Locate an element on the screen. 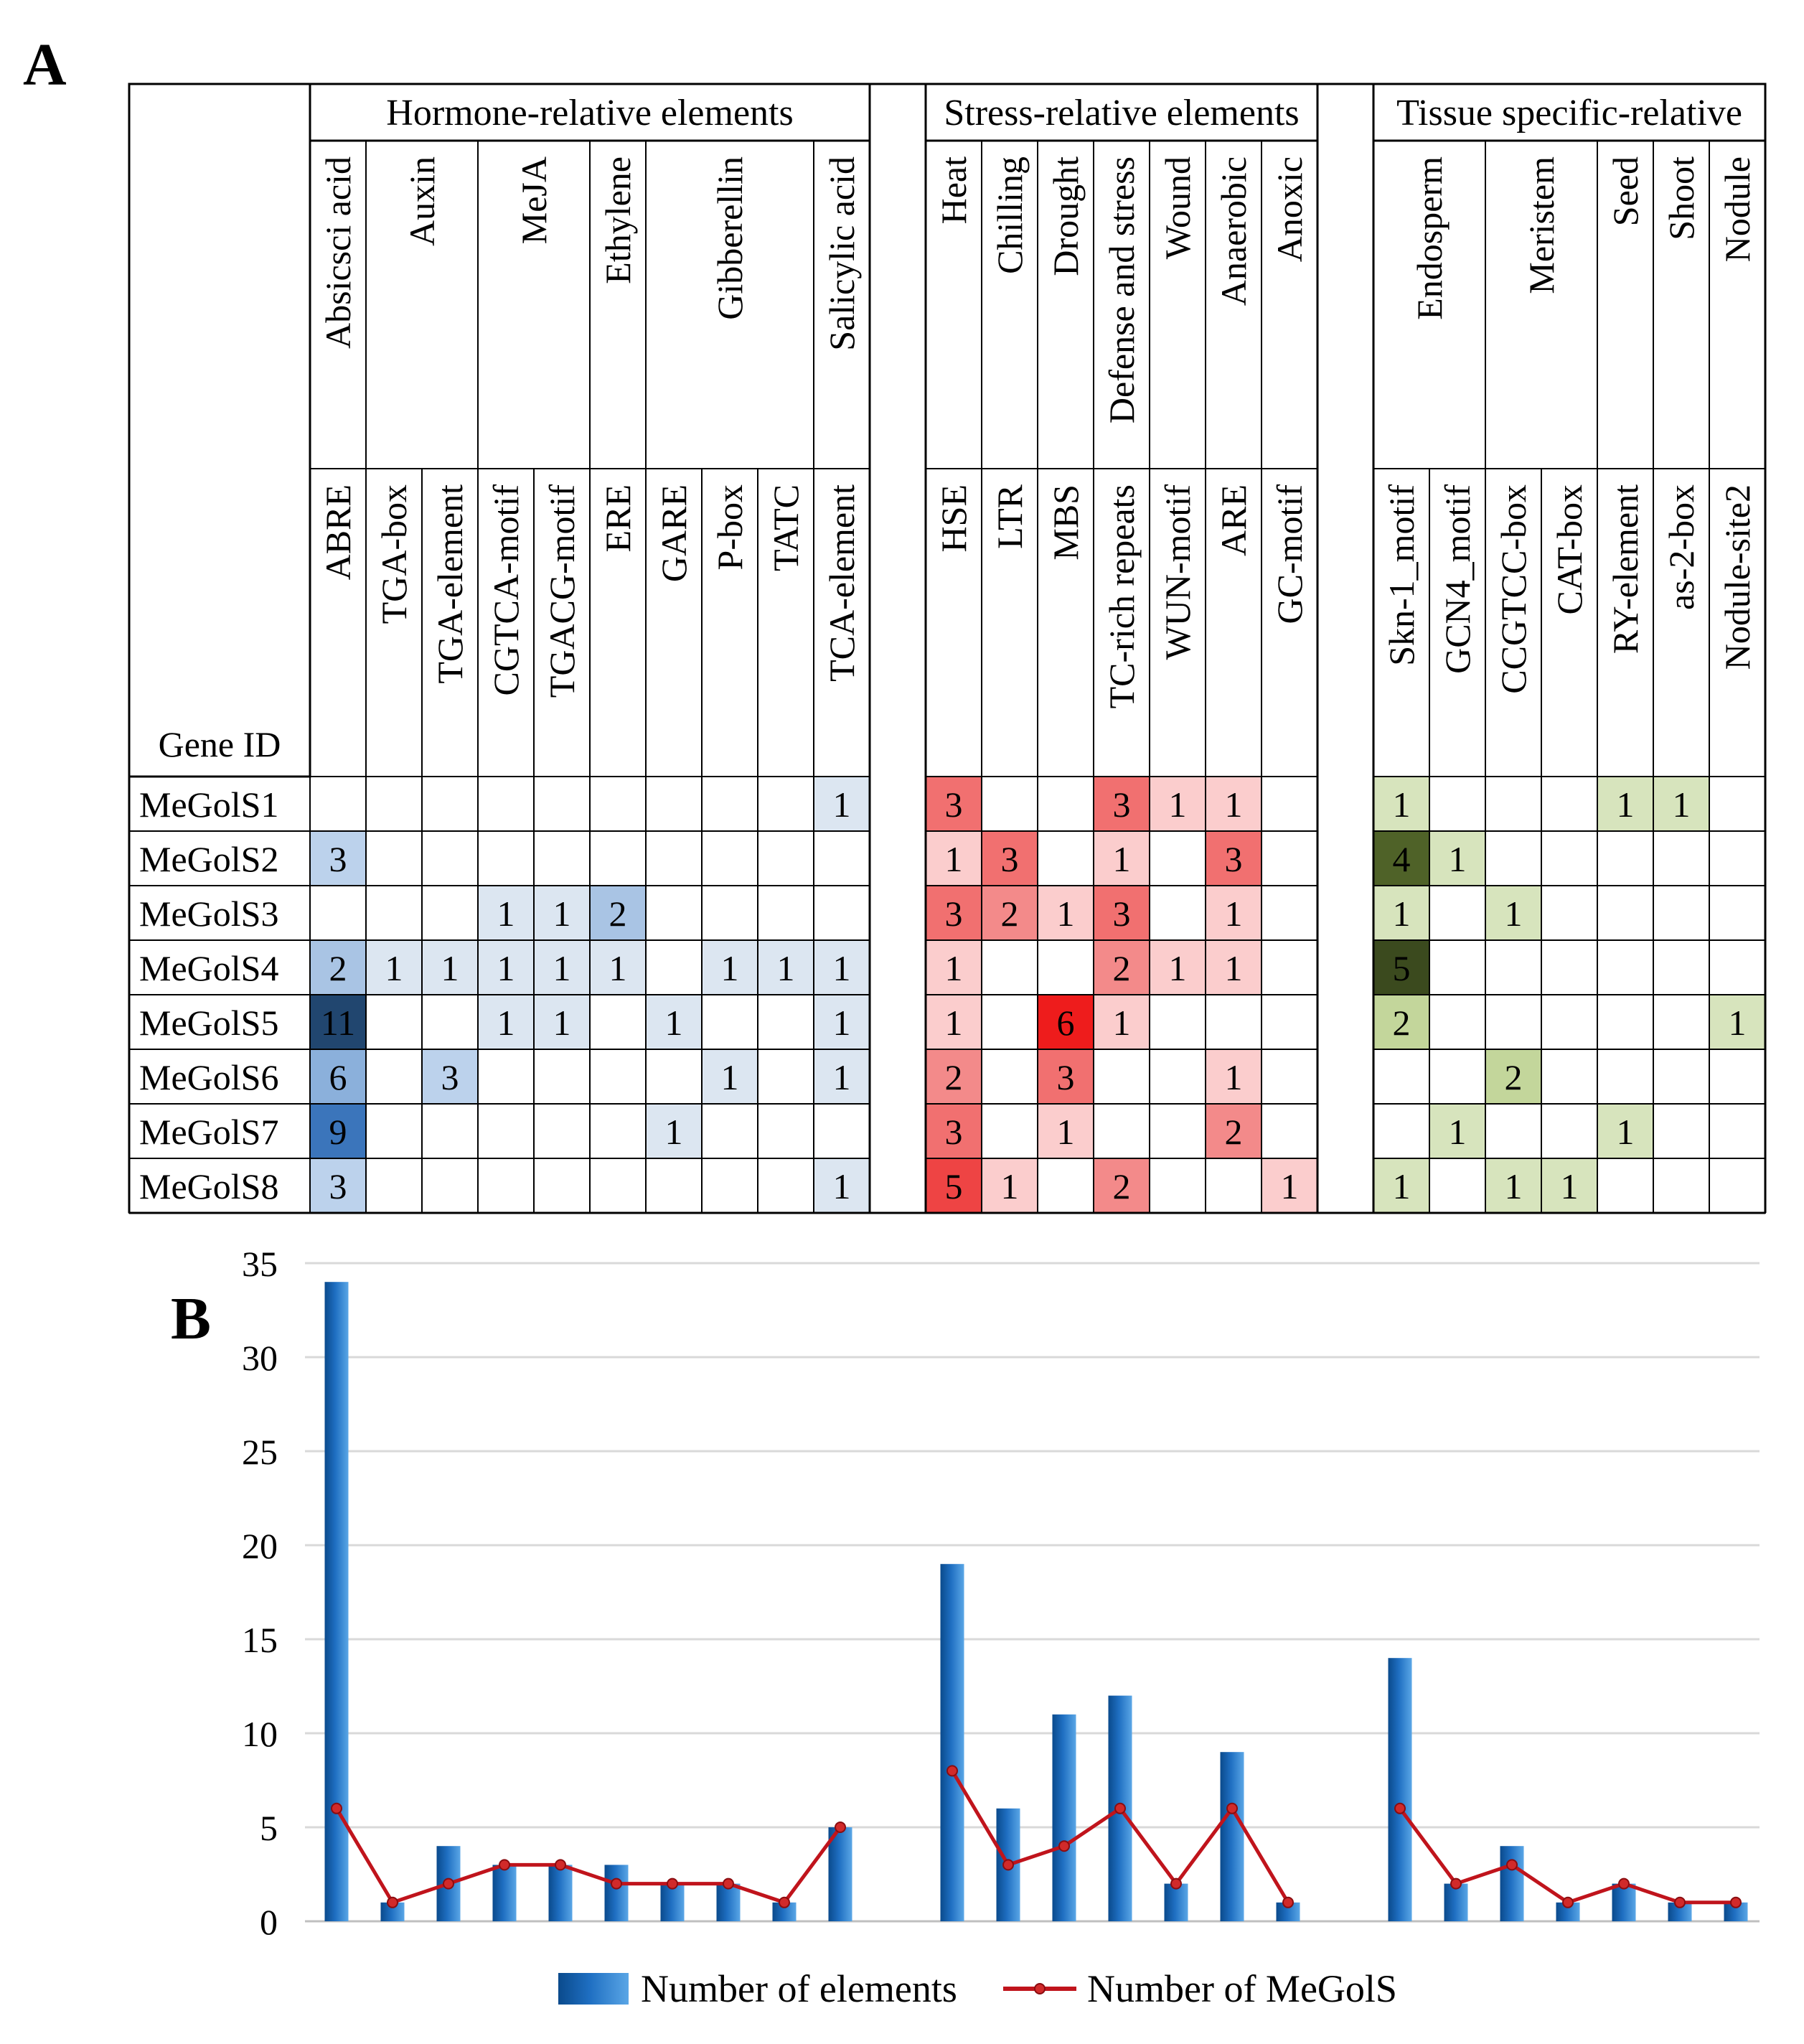  y-tick-label: 30 is located at coordinates (260, 1358).